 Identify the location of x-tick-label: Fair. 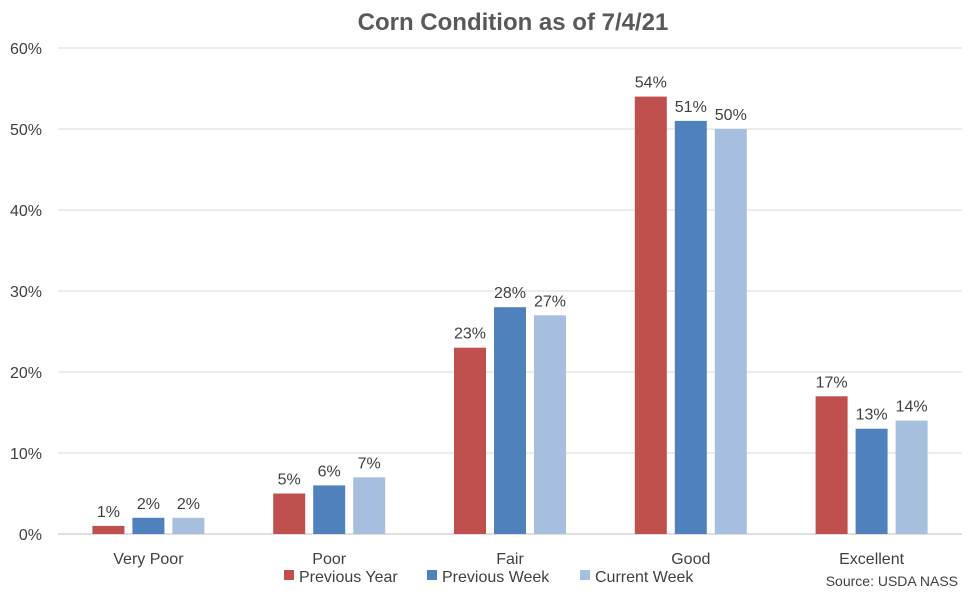
(510, 559).